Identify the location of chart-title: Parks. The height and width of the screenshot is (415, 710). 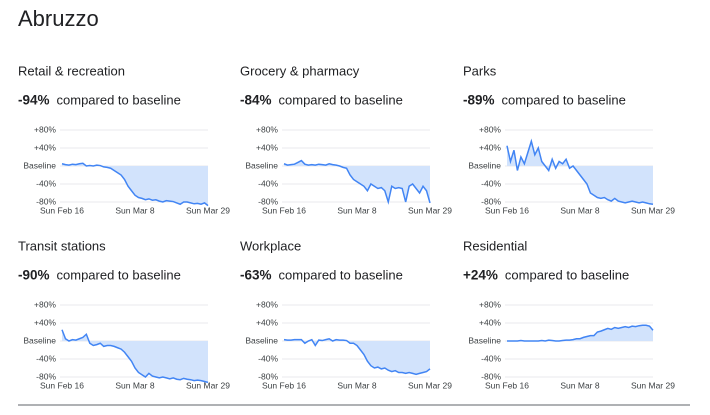
(480, 70).